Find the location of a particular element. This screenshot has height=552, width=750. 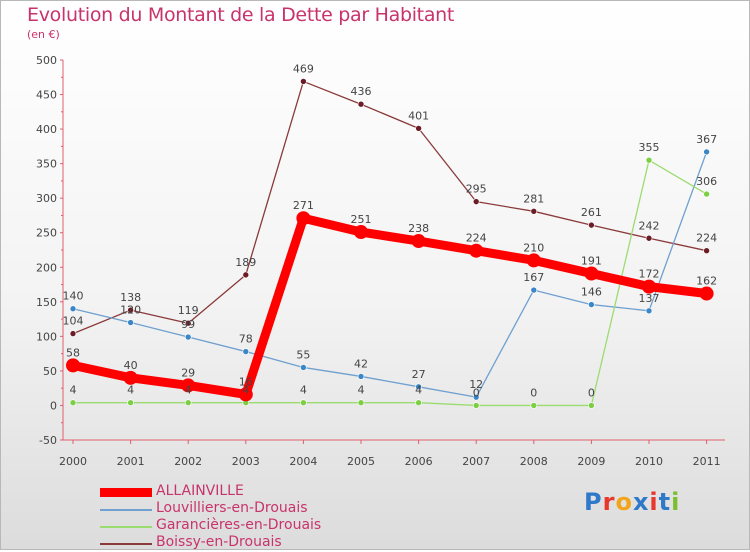

logo-letter: P is located at coordinates (593, 502).